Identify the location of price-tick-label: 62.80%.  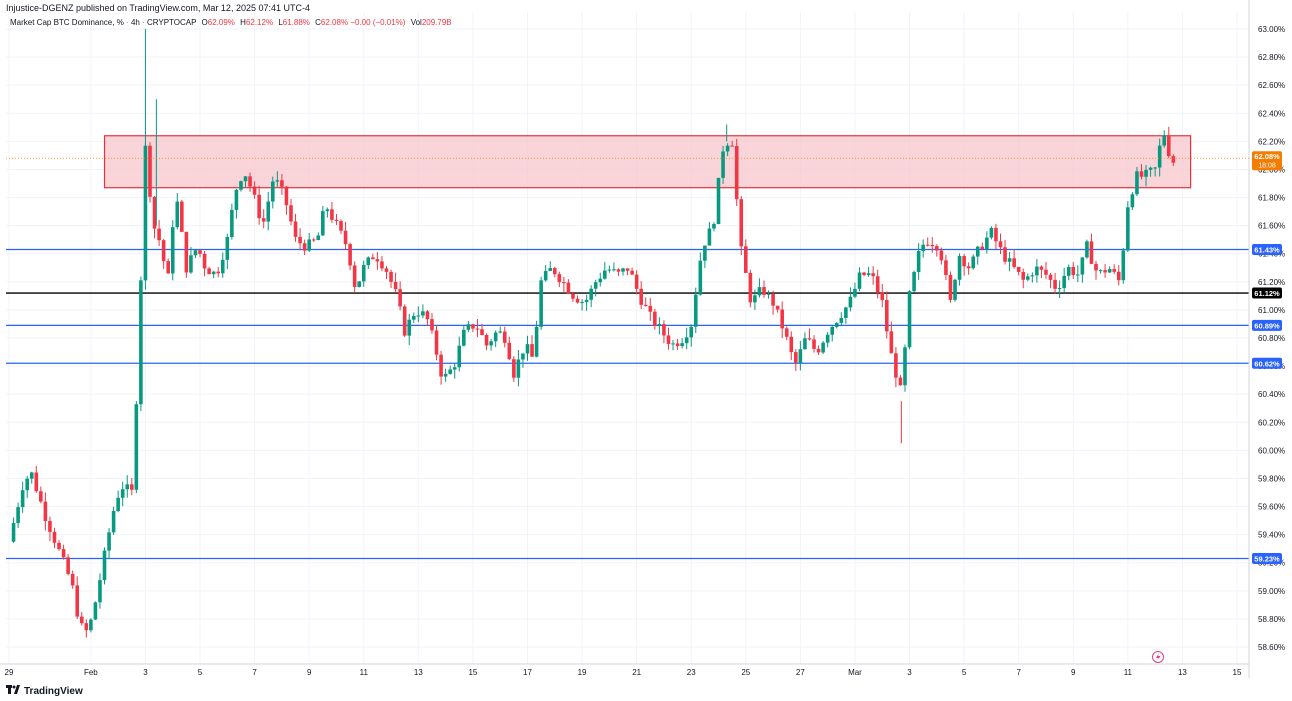
(1271, 57).